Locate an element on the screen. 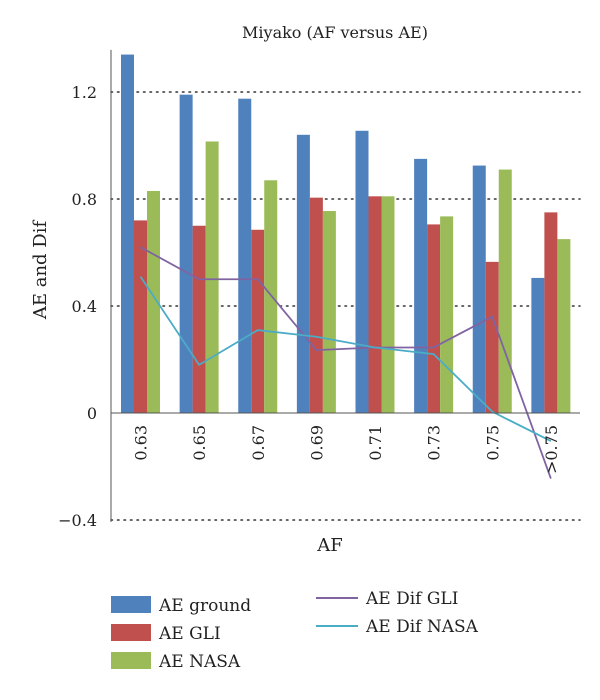 The image size is (600, 700). legend-swatch-ae-gli is located at coordinates (131, 632).